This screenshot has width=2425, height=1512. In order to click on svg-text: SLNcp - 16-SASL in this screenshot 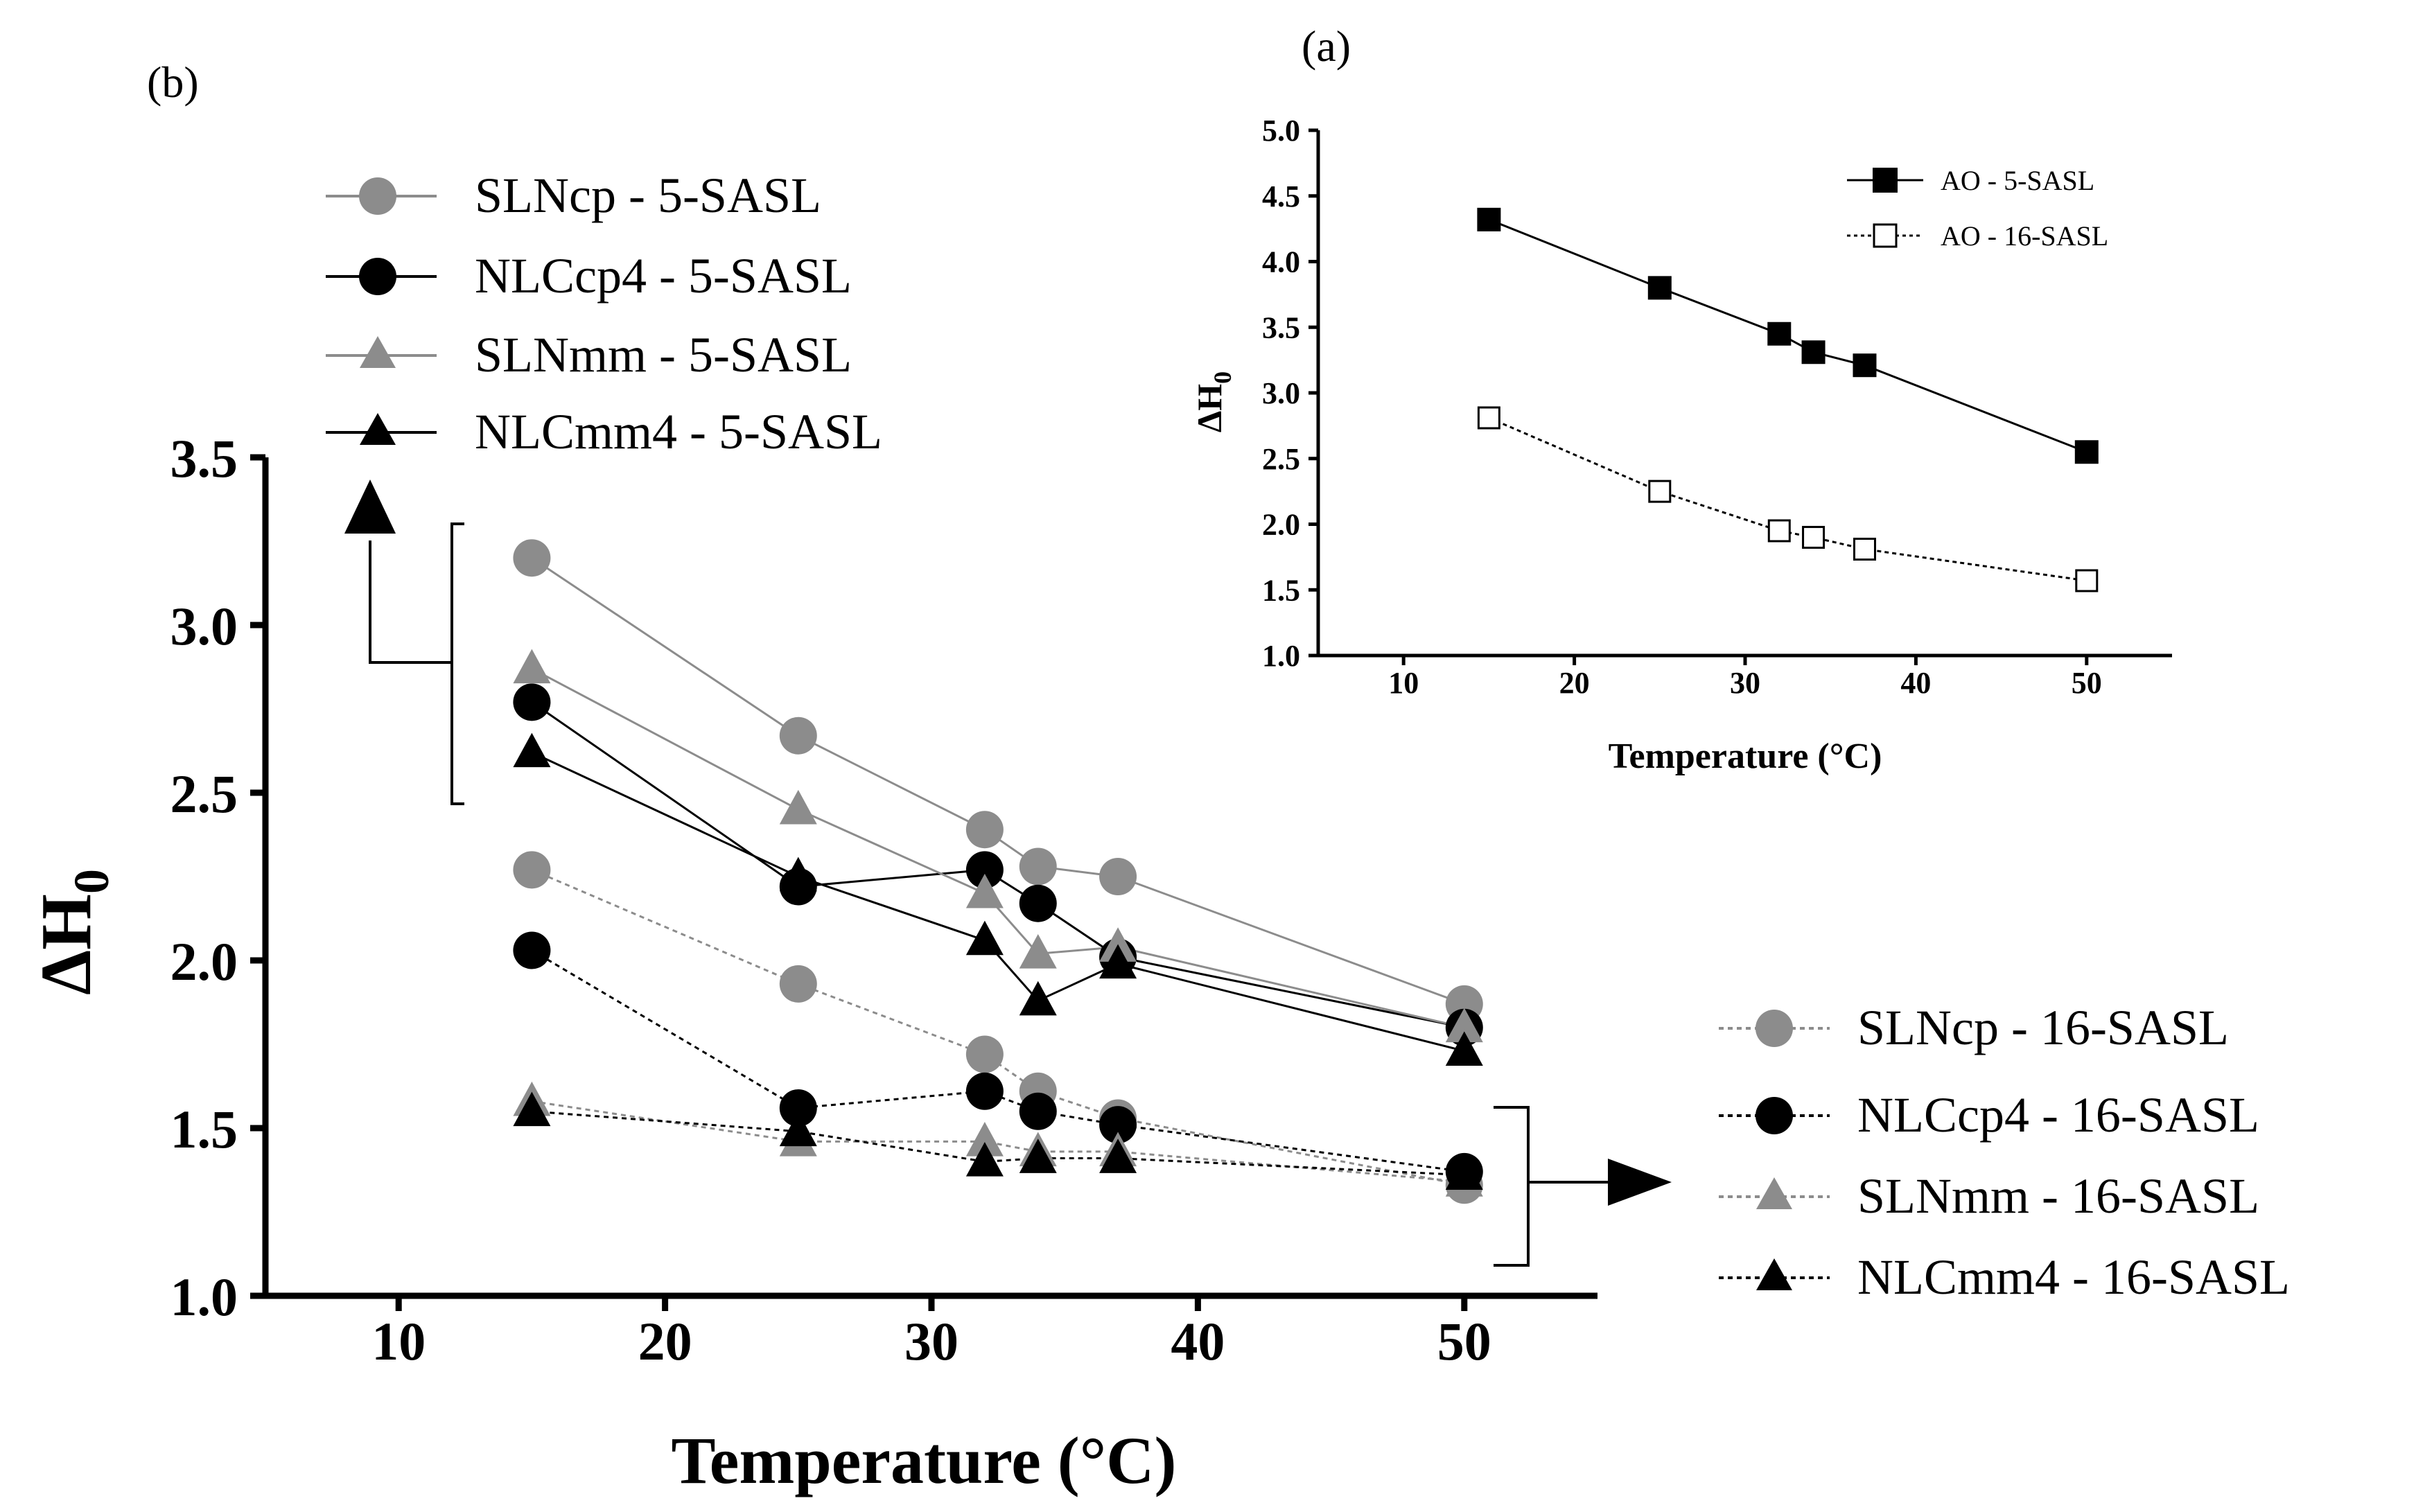, I will do `click(2043, 1027)`.